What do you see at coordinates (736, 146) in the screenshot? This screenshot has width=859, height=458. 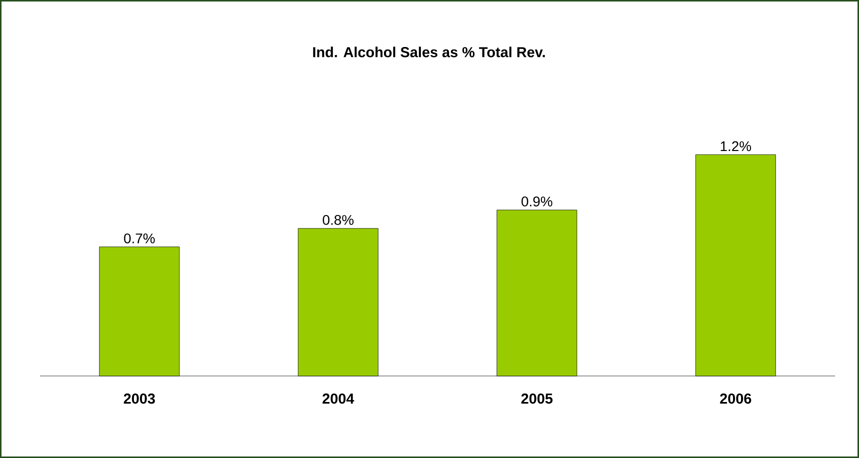 I see `data-label: 1.2%` at bounding box center [736, 146].